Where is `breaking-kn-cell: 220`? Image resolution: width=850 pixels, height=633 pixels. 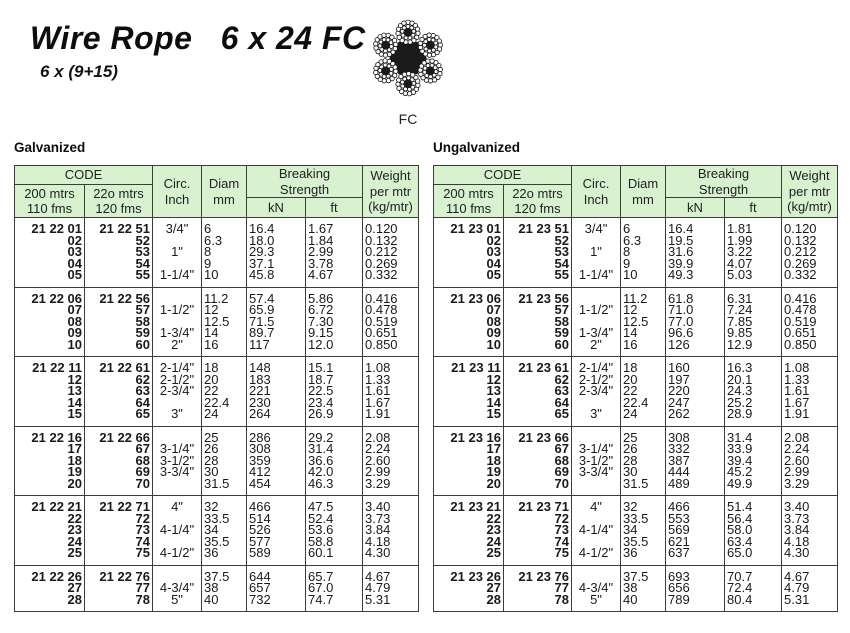
breaking-kn-cell: 220 is located at coordinates (695, 391).